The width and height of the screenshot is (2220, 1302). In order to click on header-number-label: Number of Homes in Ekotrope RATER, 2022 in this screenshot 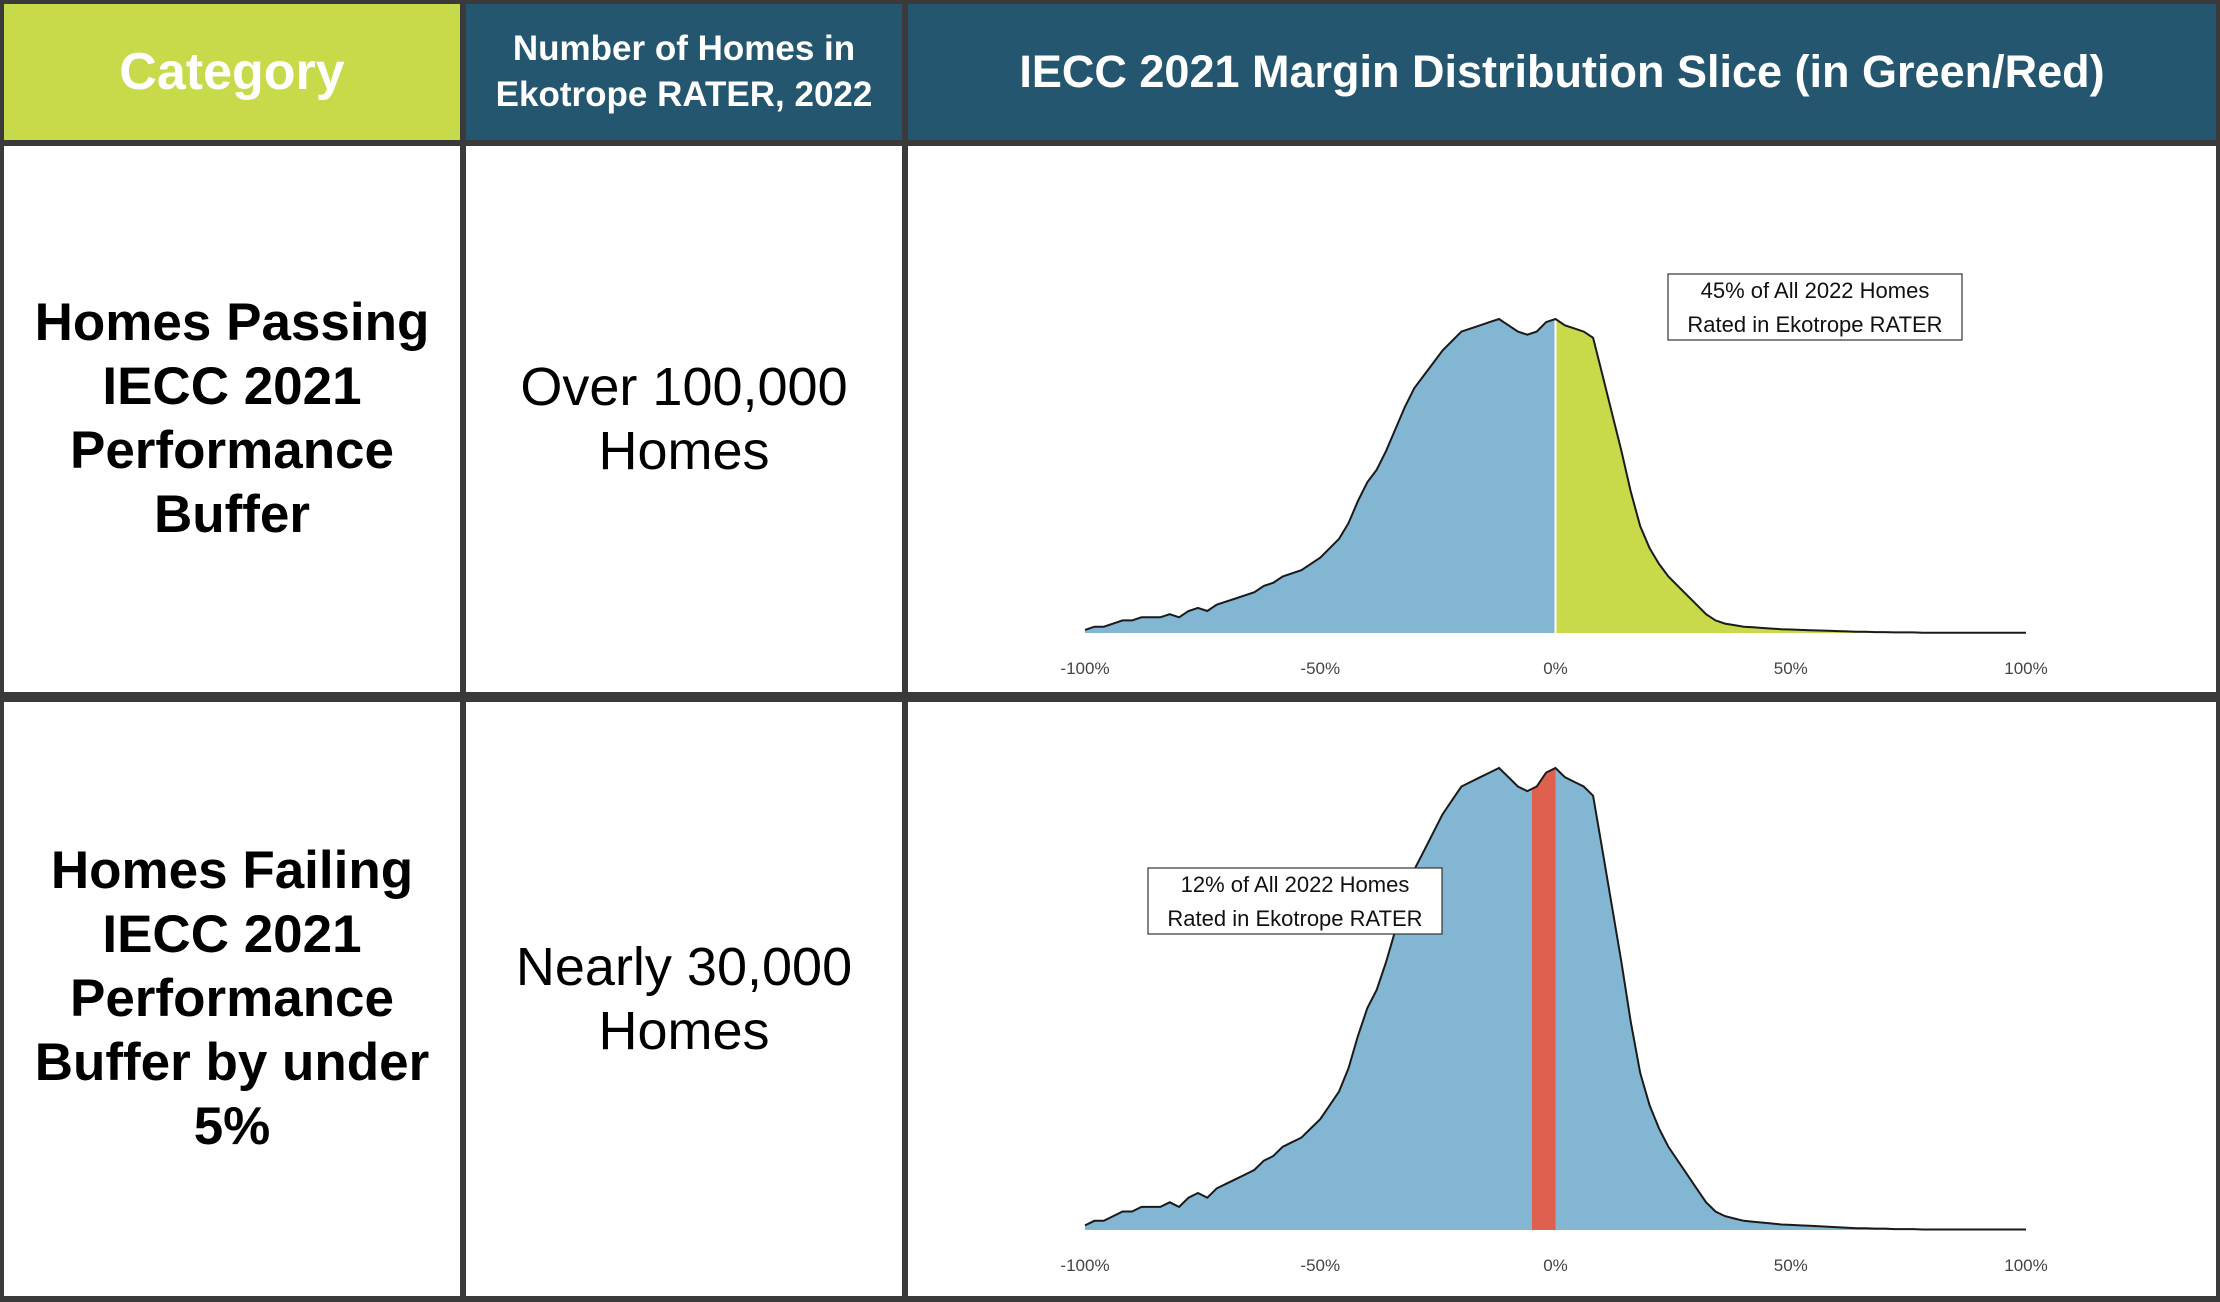, I will do `click(684, 71)`.